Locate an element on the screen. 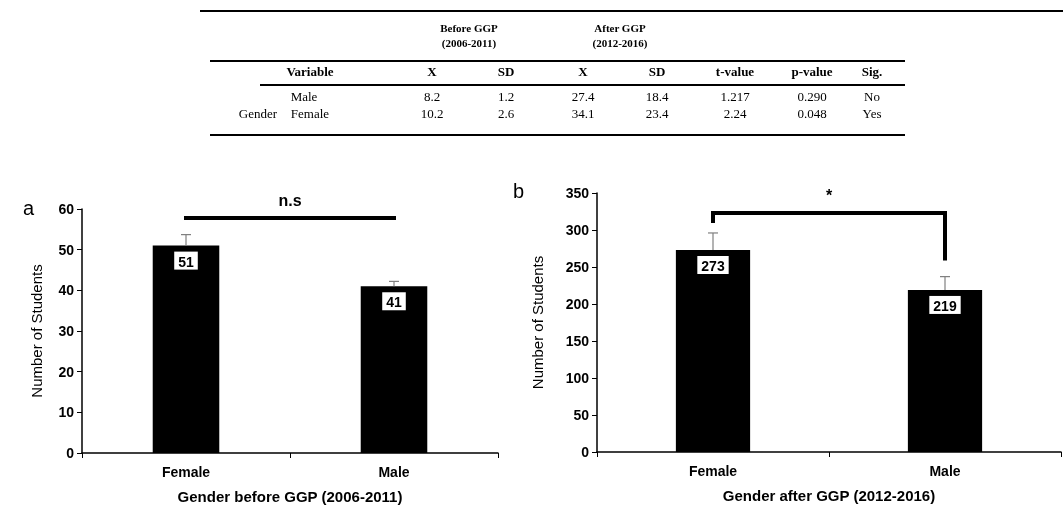 Image resolution: width=1063 pixels, height=512 pixels. text: Gender is located at coordinates (258, 114).